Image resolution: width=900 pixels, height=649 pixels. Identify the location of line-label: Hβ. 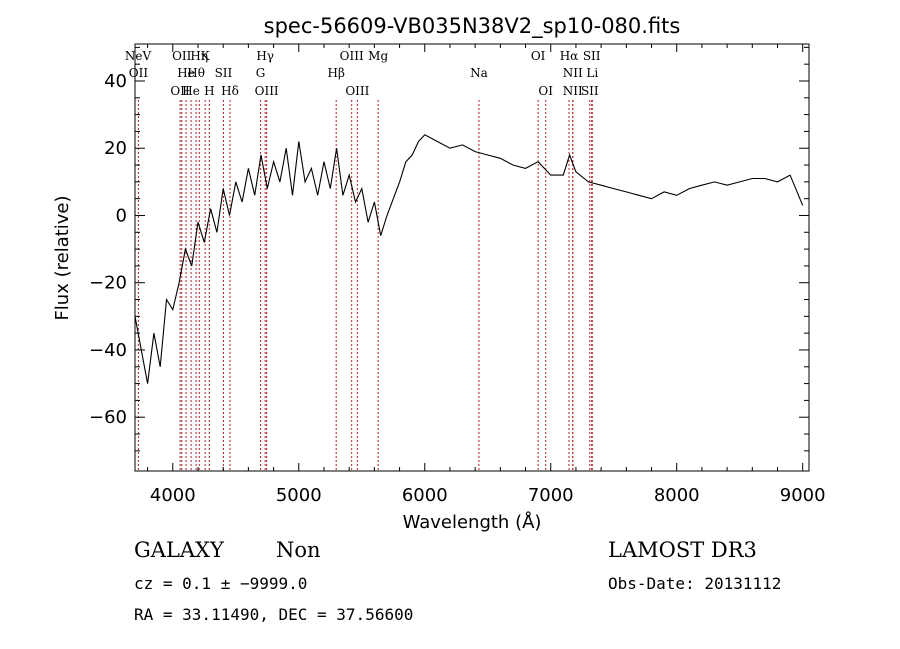
(335, 73).